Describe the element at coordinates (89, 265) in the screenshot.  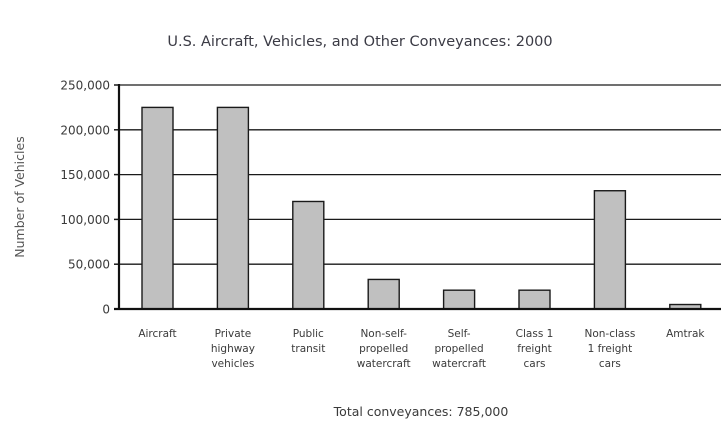
I see `y-tick-label: 50,000` at that location.